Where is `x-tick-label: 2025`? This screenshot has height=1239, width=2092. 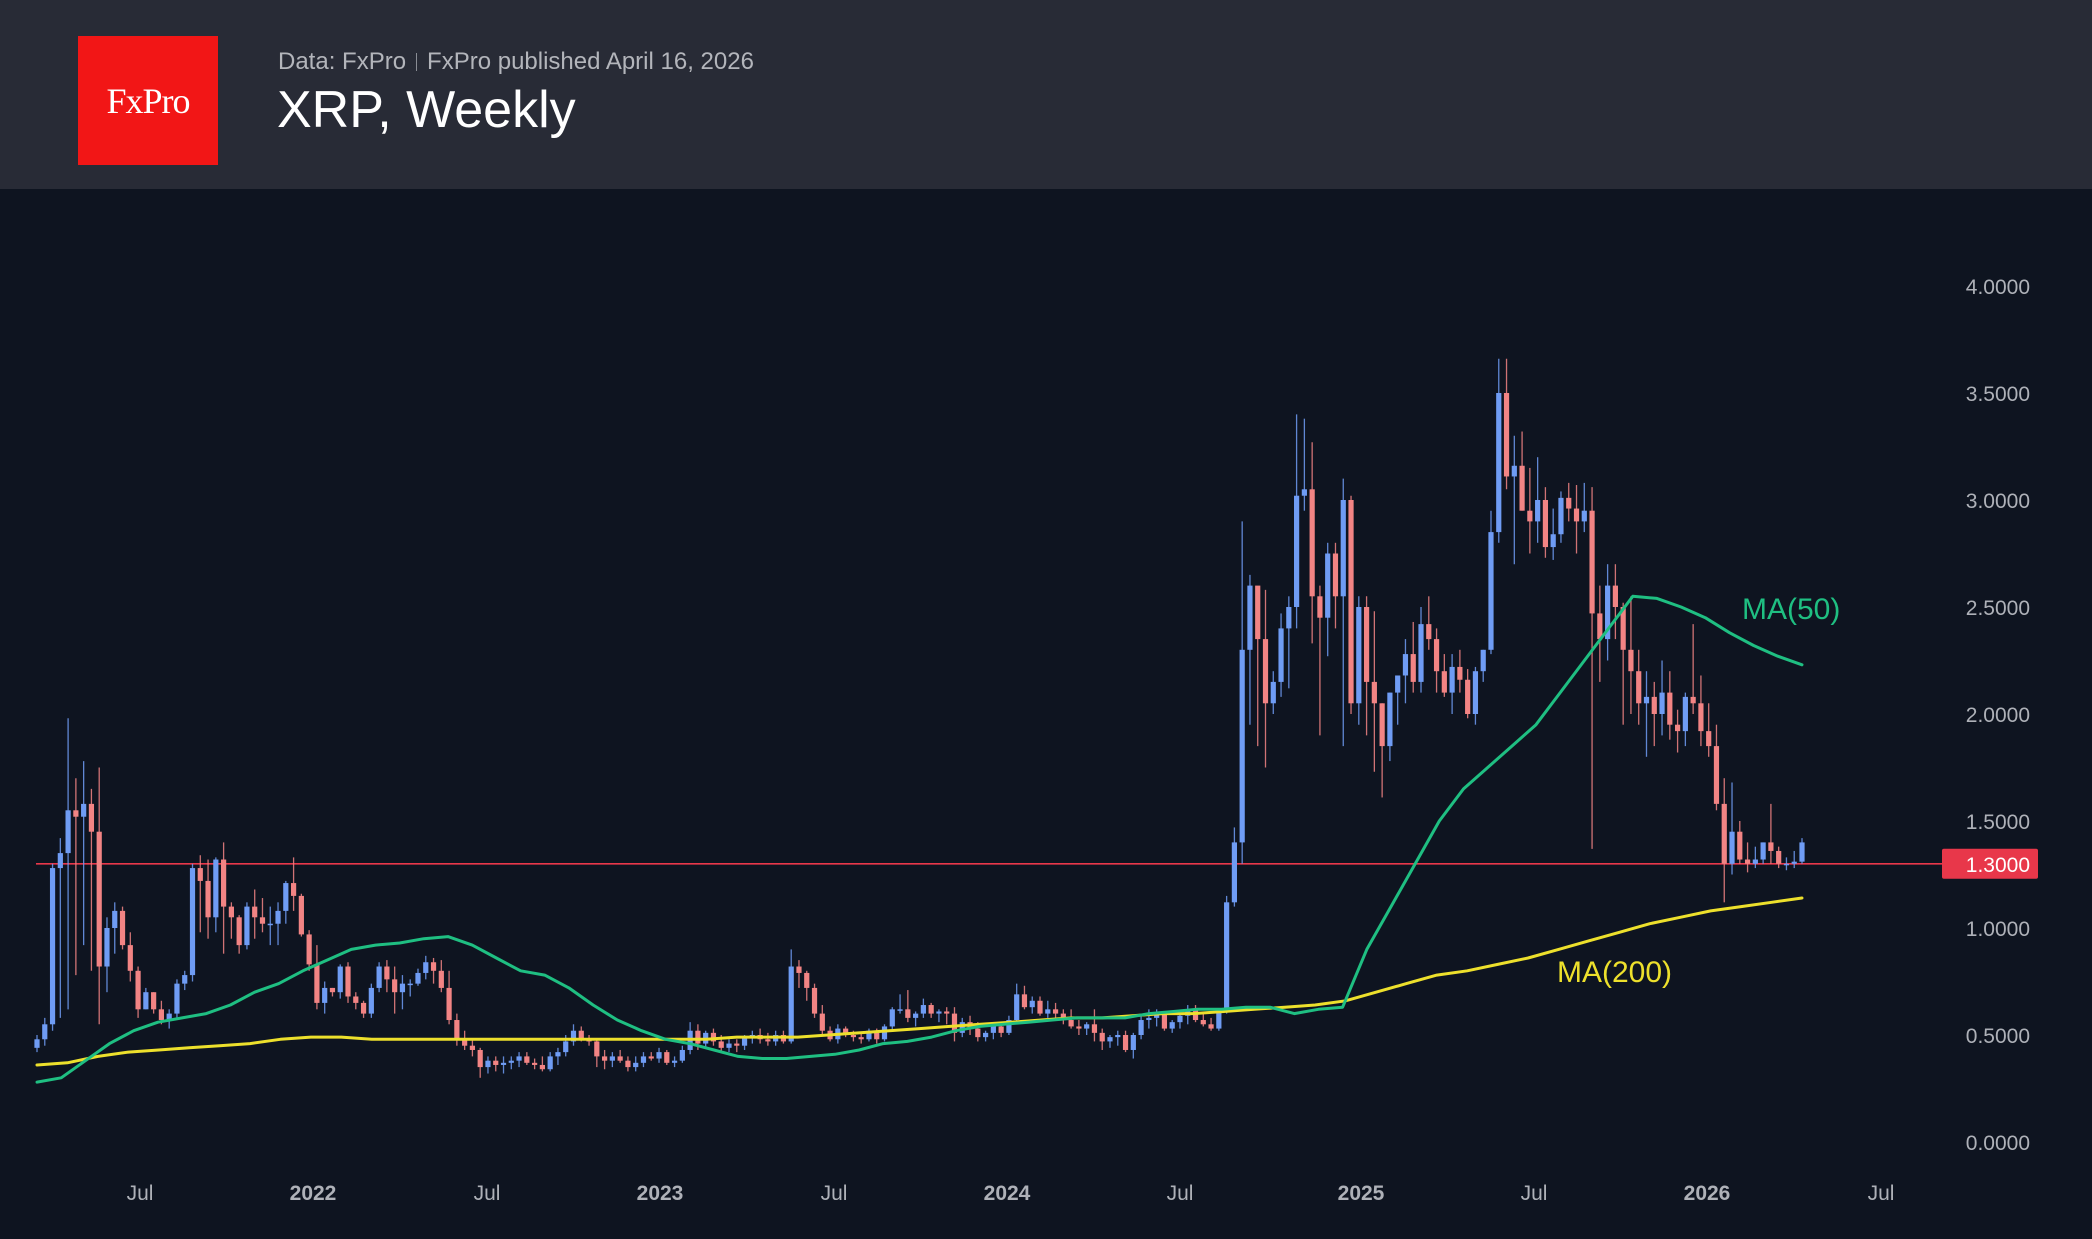
x-tick-label: 2025 is located at coordinates (1361, 1193).